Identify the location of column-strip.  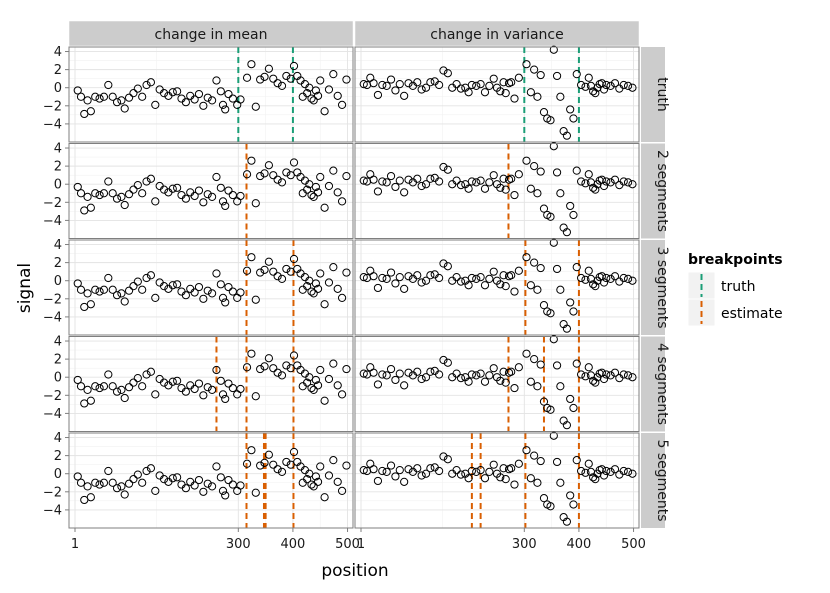
(211, 33).